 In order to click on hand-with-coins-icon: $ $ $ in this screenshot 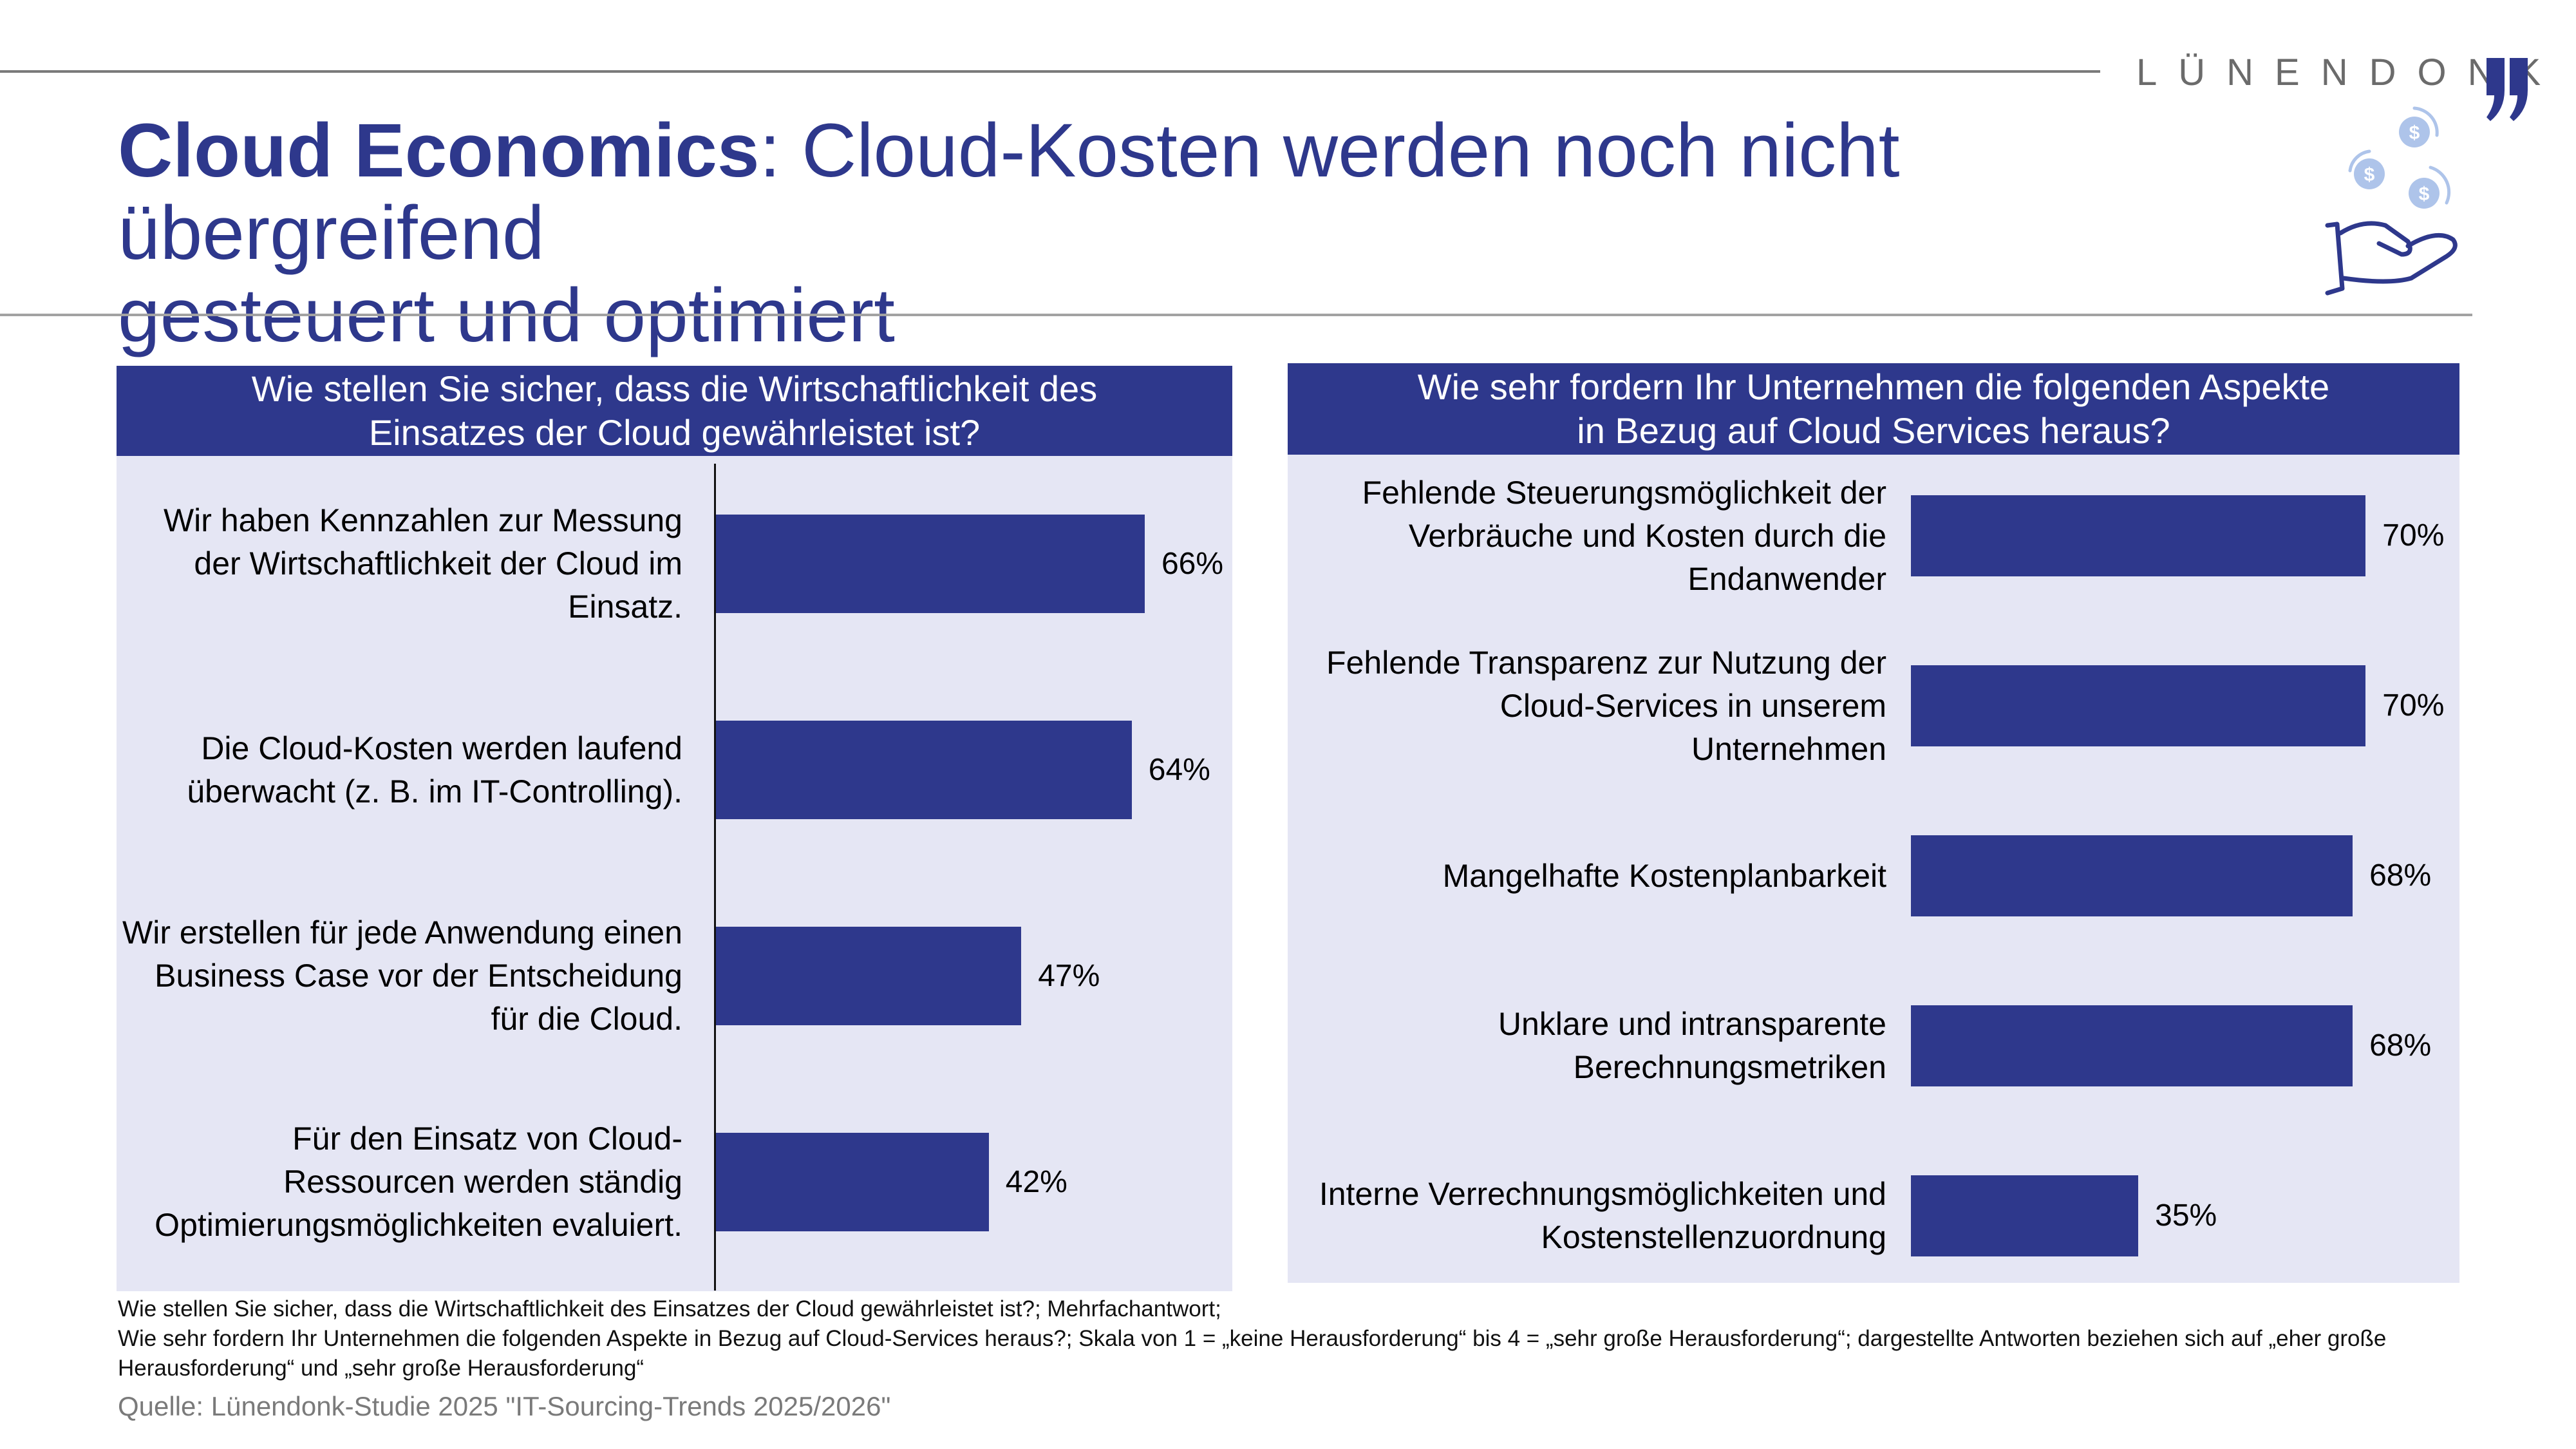, I will do `click(2391, 201)`.